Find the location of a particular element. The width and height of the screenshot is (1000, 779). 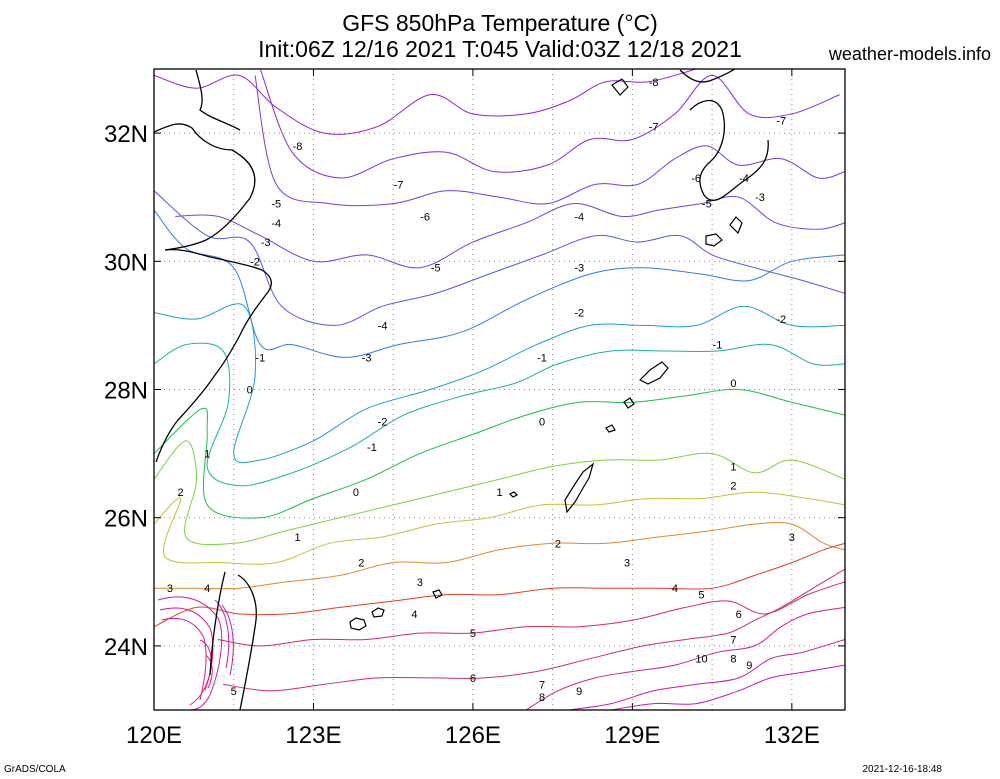

map-title: GFS 850hPa Temperature (°C) is located at coordinates (500, 23).